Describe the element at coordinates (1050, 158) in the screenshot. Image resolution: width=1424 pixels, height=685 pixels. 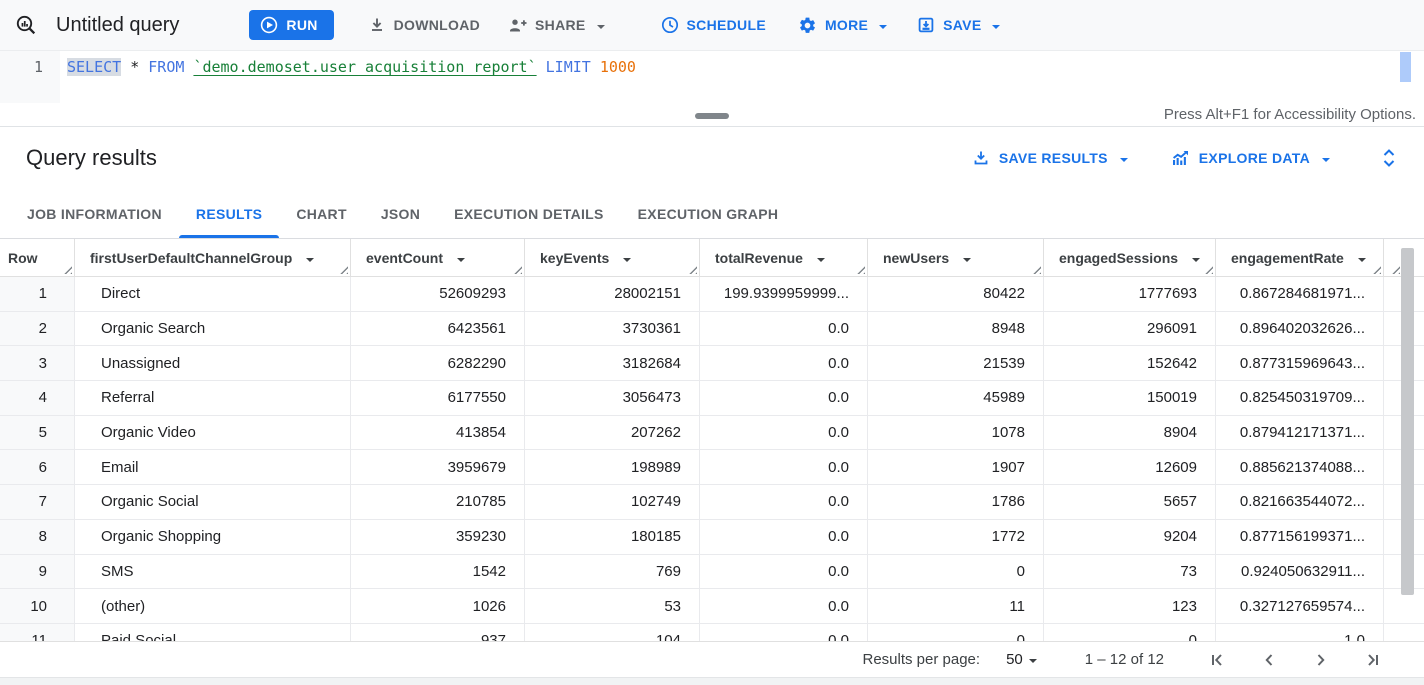
I see `save-results-button: SAVE RESULTS` at that location.